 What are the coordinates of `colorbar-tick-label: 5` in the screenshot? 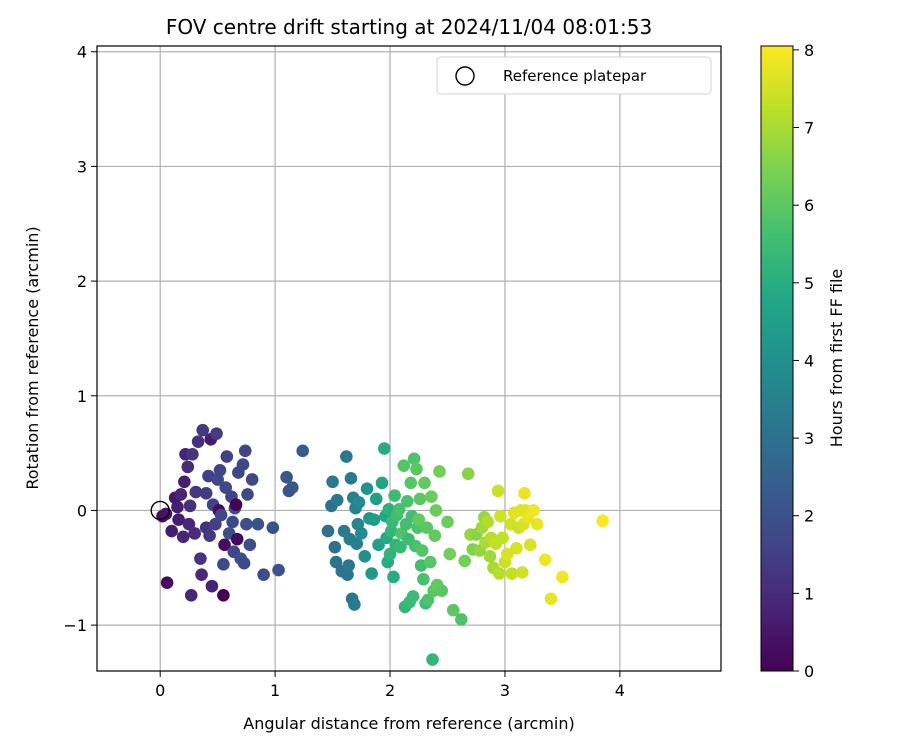 It's located at (809, 283).